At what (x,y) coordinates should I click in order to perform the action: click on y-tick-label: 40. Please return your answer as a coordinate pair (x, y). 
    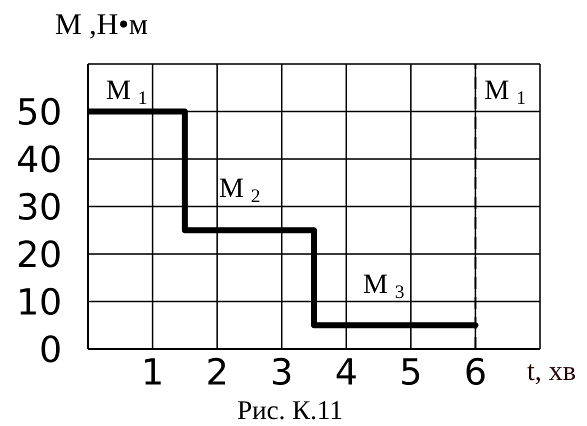
    Looking at the image, I should click on (39, 160).